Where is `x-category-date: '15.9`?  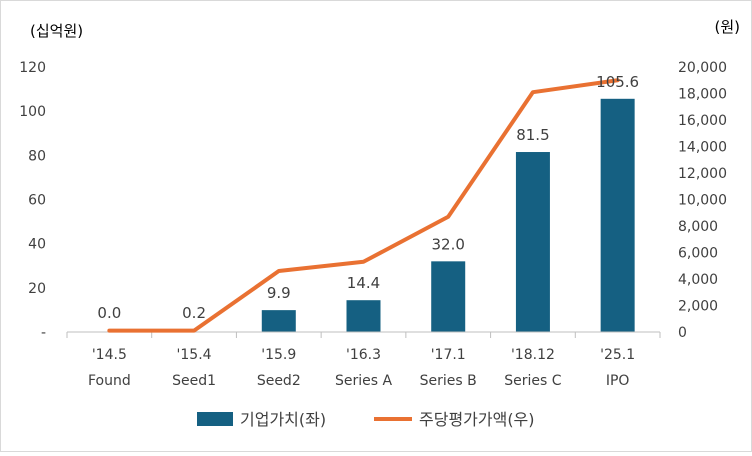 x-category-date: '15.9 is located at coordinates (278, 355).